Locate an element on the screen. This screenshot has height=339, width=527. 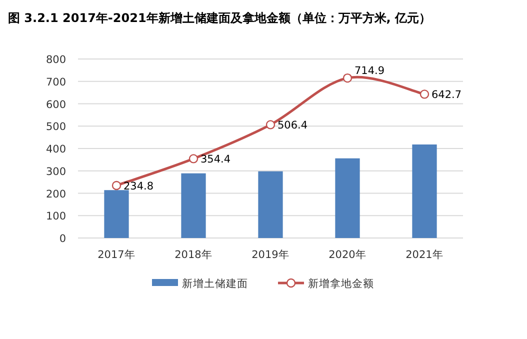
y-tick-label: 100 is located at coordinates (56, 216).